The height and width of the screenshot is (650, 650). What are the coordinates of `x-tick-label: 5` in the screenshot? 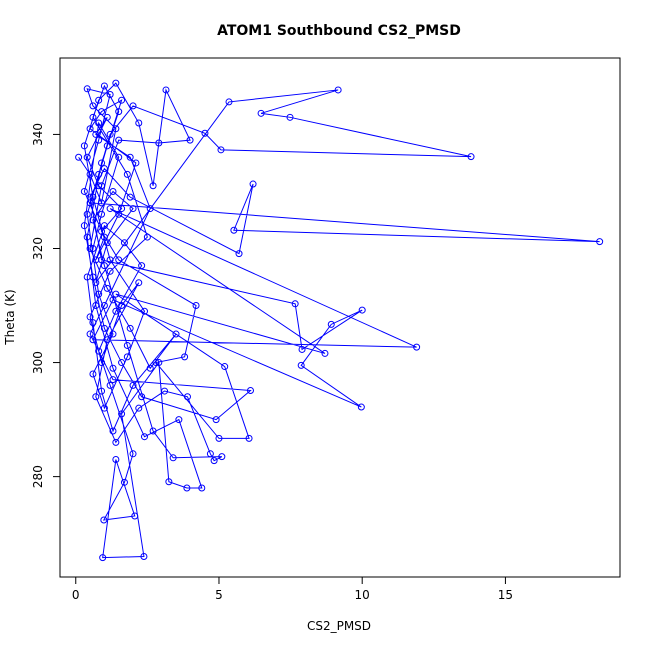 It's located at (219, 595).